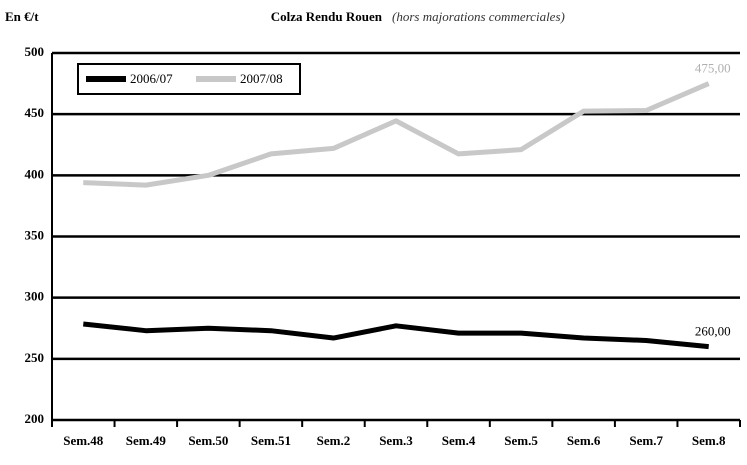 The height and width of the screenshot is (465, 747). What do you see at coordinates (35, 112) in the screenshot?
I see `y-tick-label: 450` at bounding box center [35, 112].